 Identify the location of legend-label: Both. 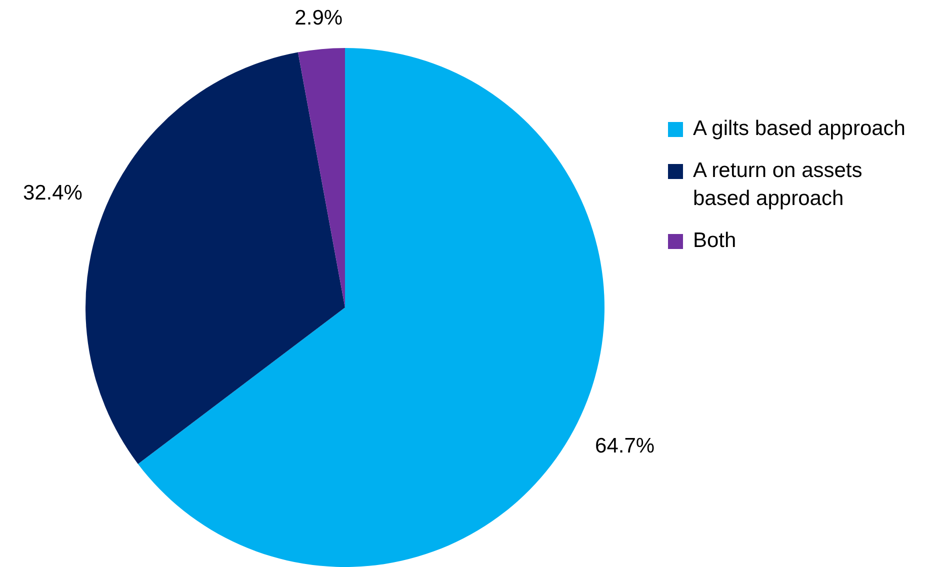
(714, 241).